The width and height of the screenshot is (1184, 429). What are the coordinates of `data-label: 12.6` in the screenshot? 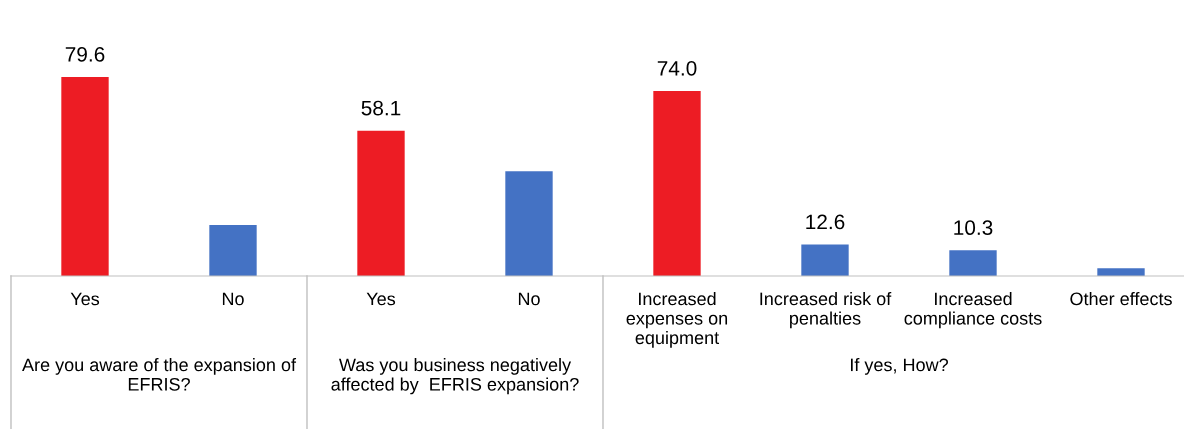 It's located at (825, 222).